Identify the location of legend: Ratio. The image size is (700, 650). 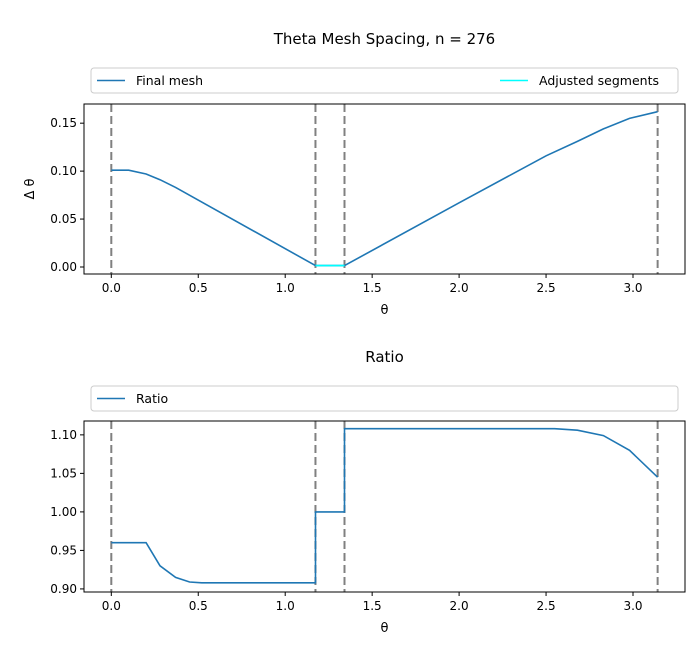
(384, 398).